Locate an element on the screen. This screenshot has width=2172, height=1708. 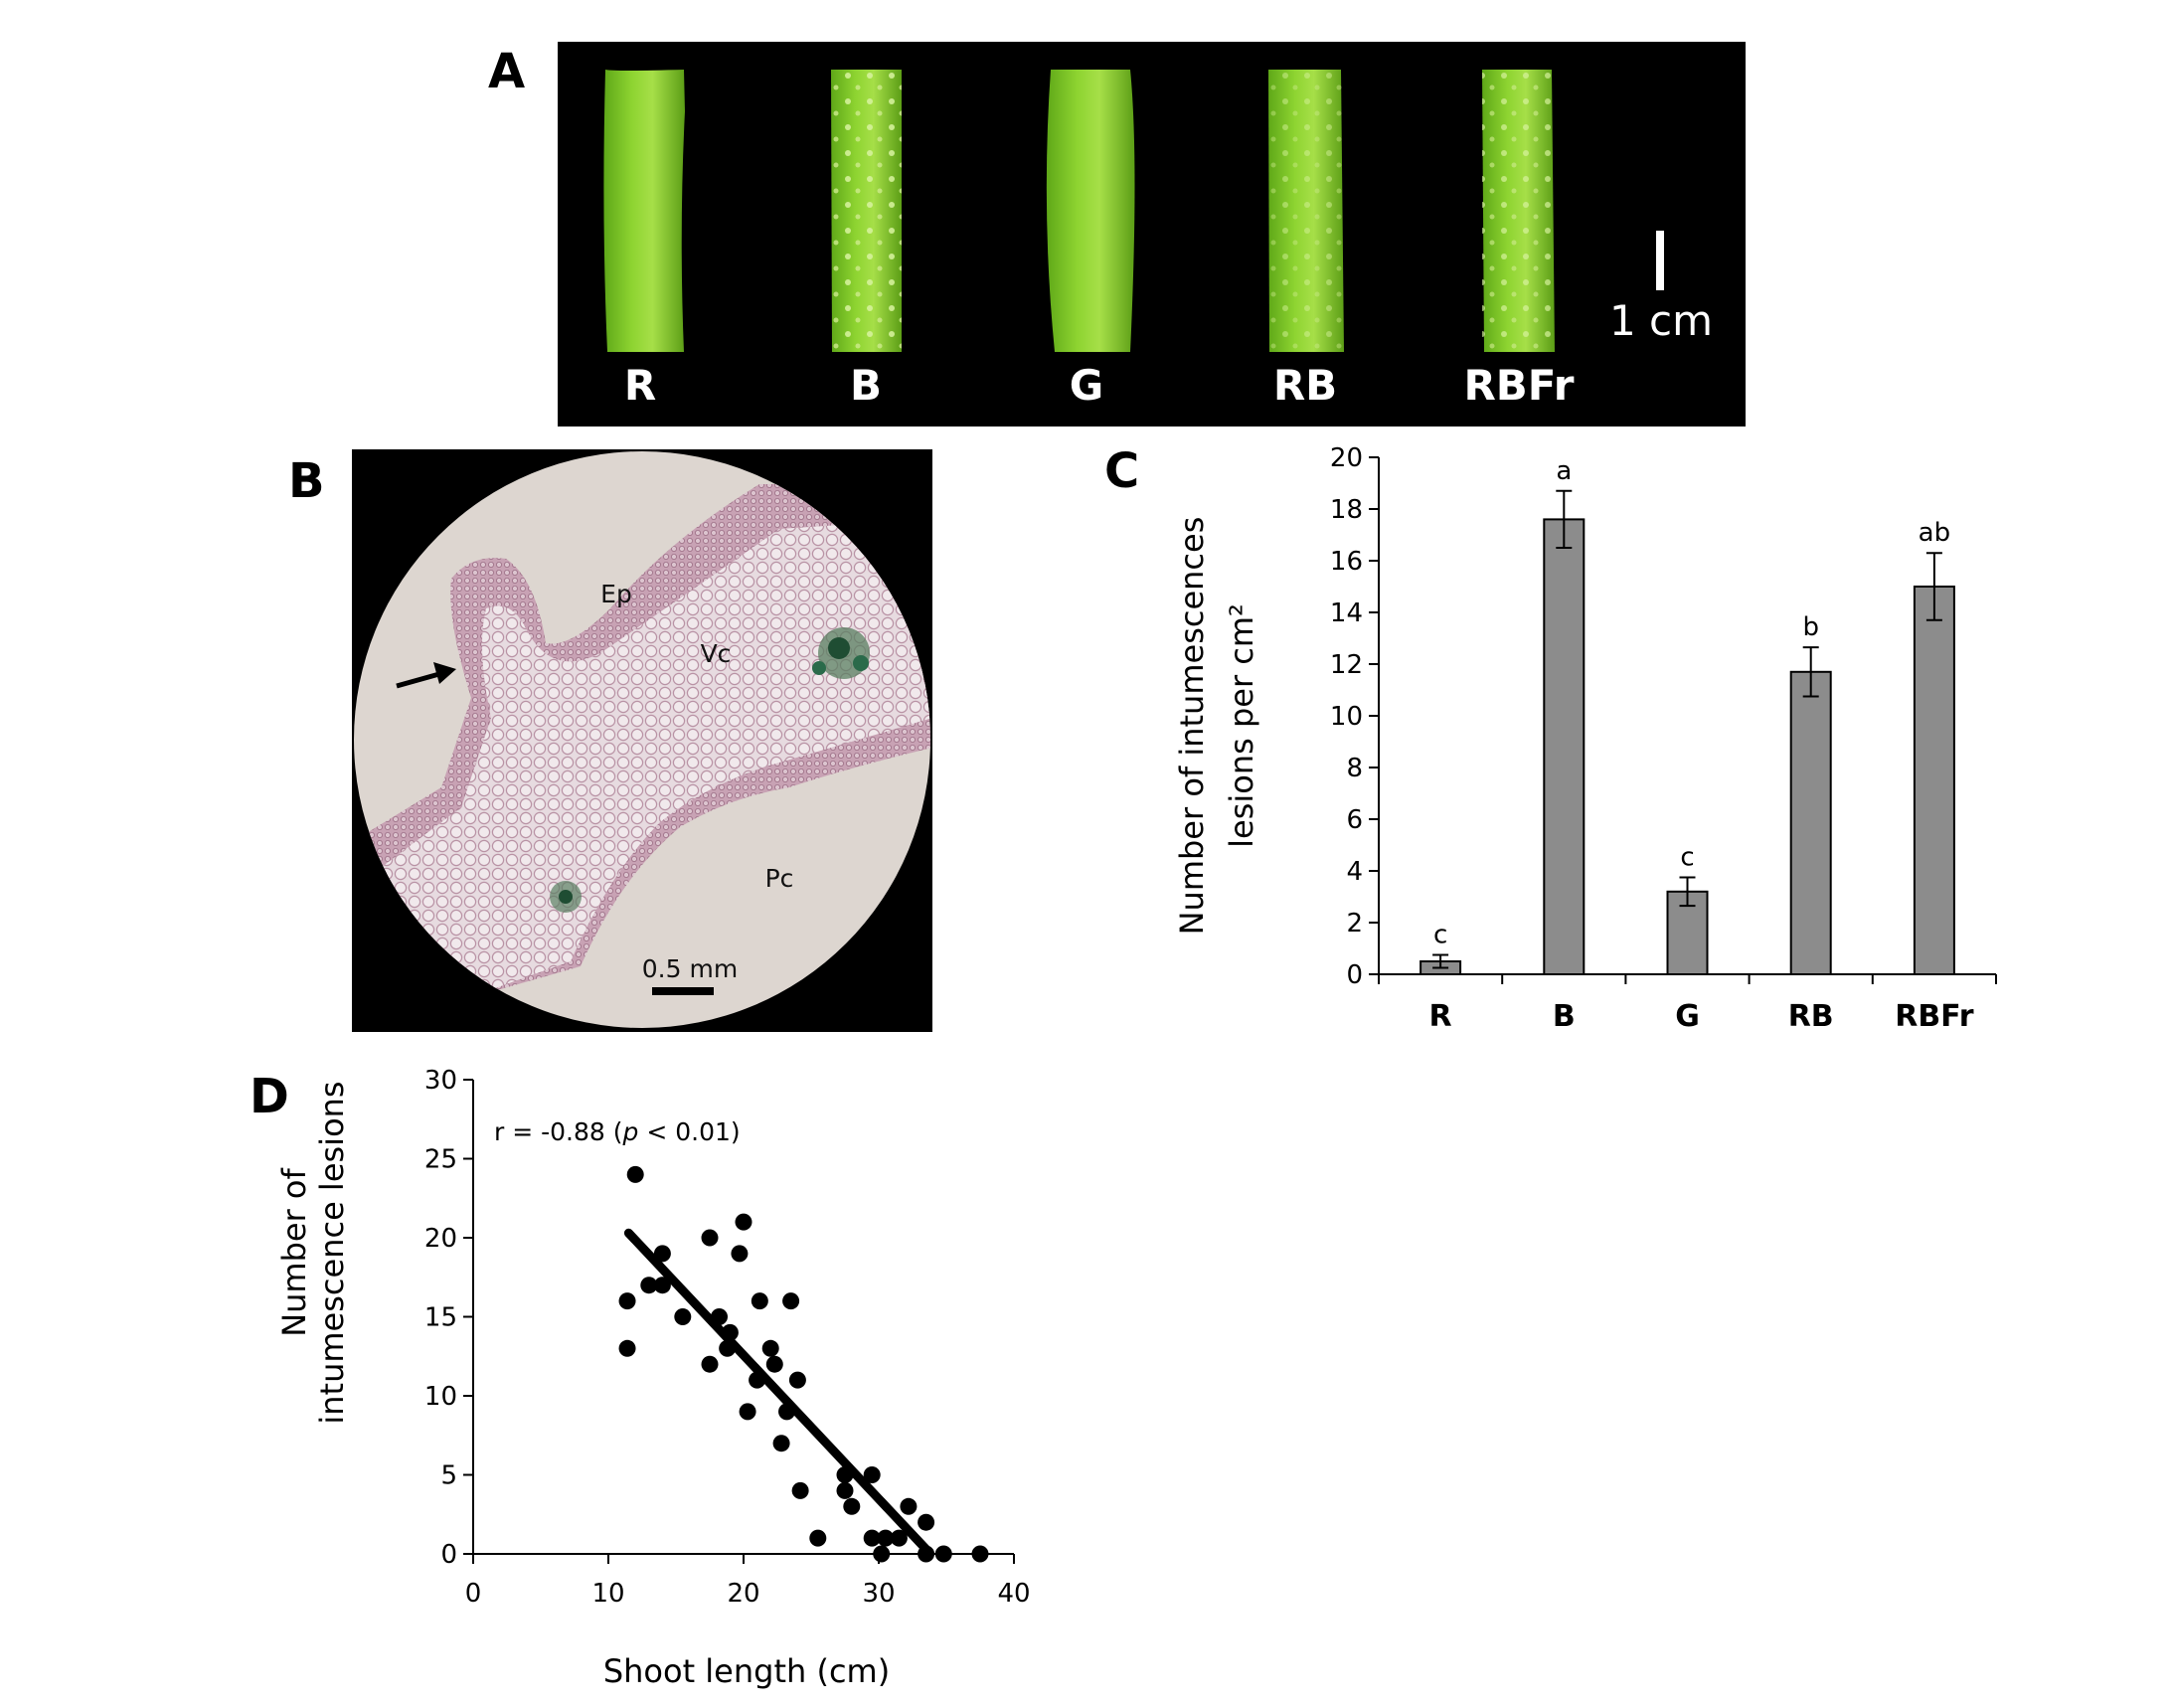
panel-letter-c: C is located at coordinates (1122, 471).